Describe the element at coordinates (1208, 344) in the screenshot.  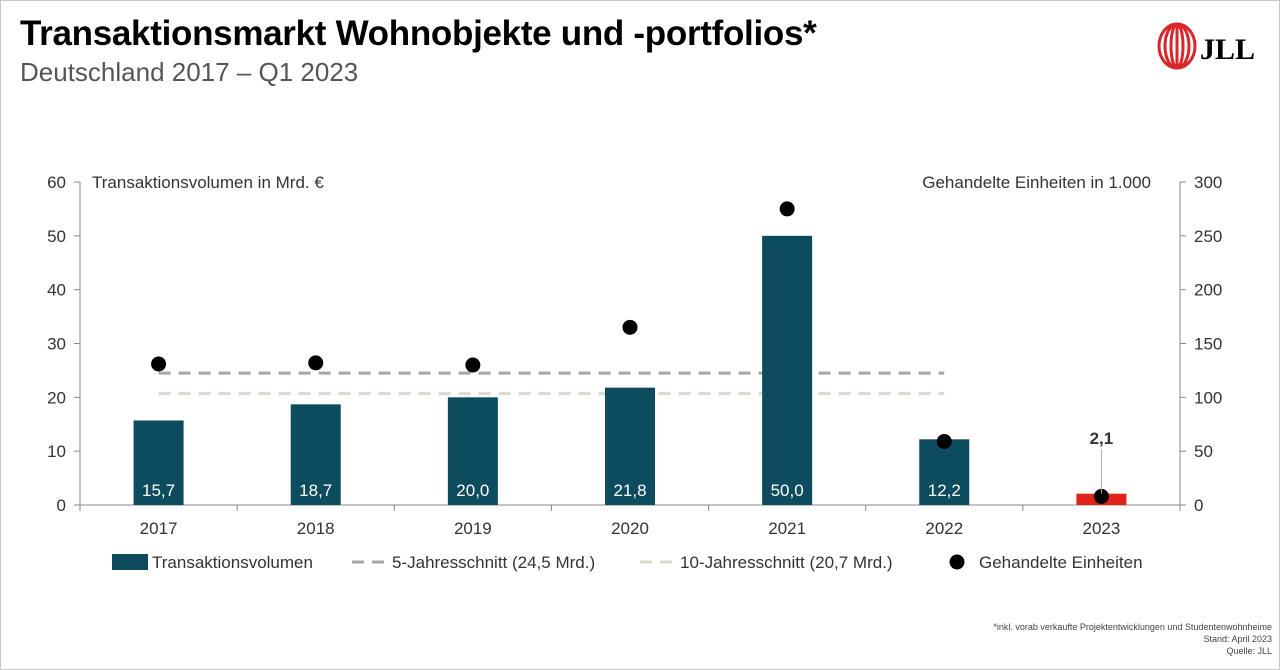
I see `right-tick-label: 150` at that location.